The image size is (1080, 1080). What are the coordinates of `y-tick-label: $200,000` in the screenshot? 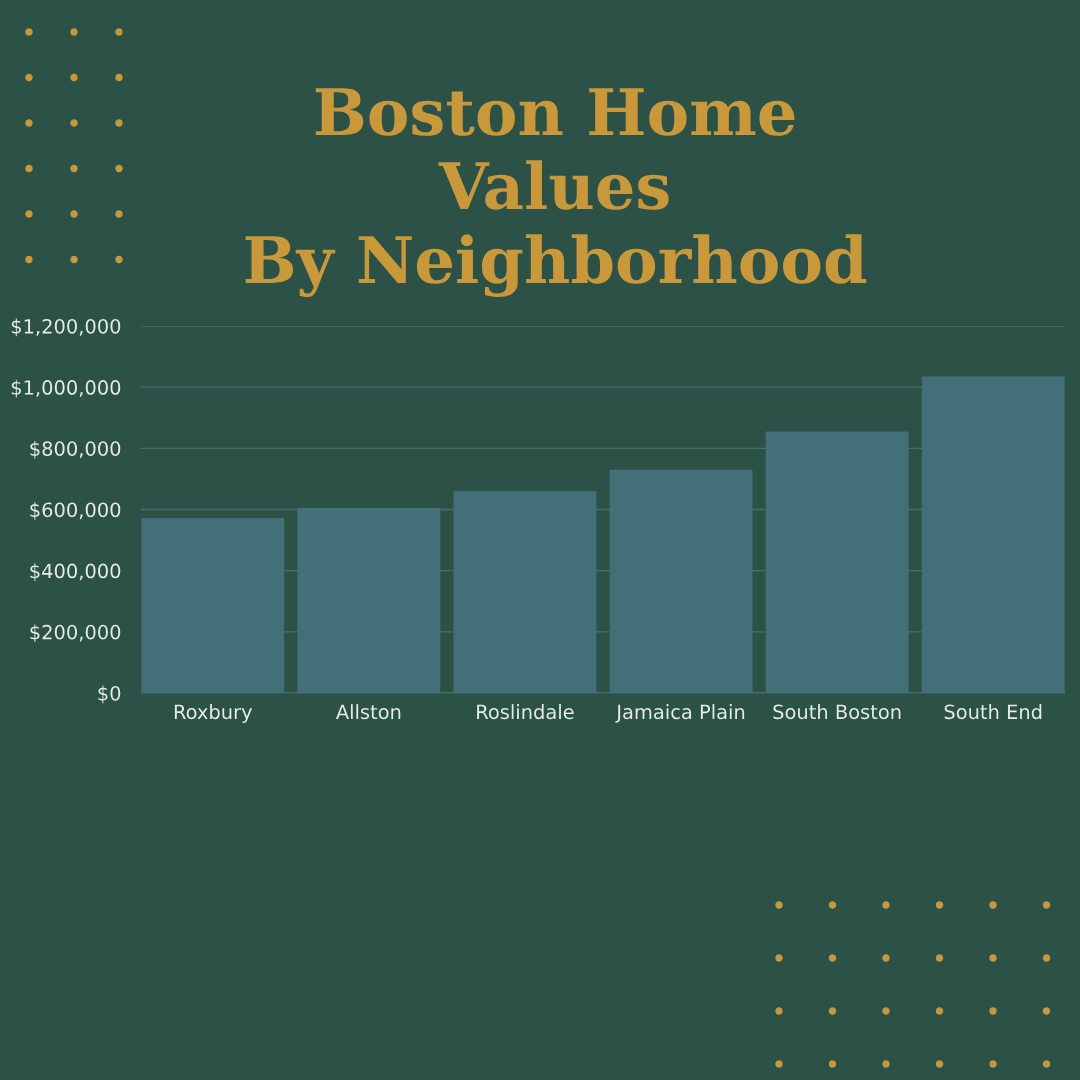 It's located at (75, 633).